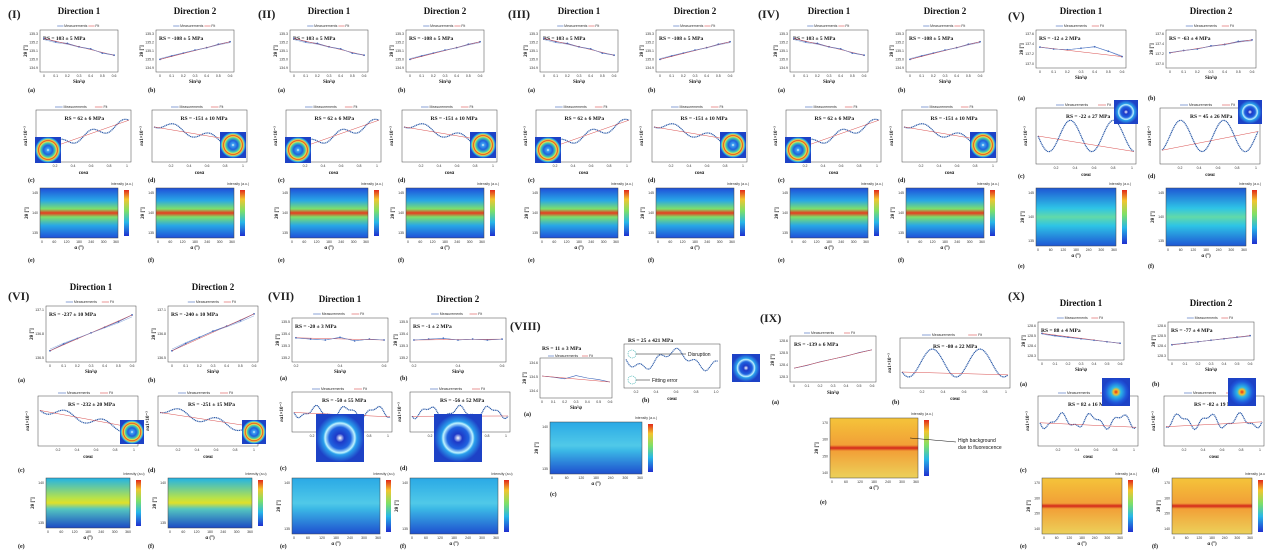 Image resolution: width=1265 pixels, height=550 pixels. Describe the element at coordinates (874, 448) in the screenshot. I see `heatmap` at that location.